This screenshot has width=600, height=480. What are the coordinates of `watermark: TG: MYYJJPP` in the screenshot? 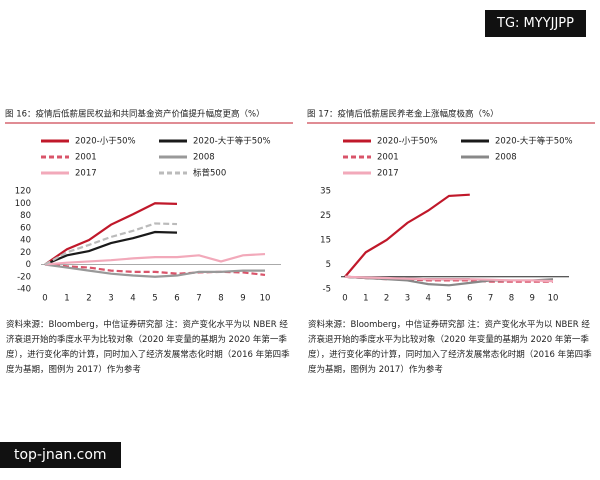 It's located at (535, 23).